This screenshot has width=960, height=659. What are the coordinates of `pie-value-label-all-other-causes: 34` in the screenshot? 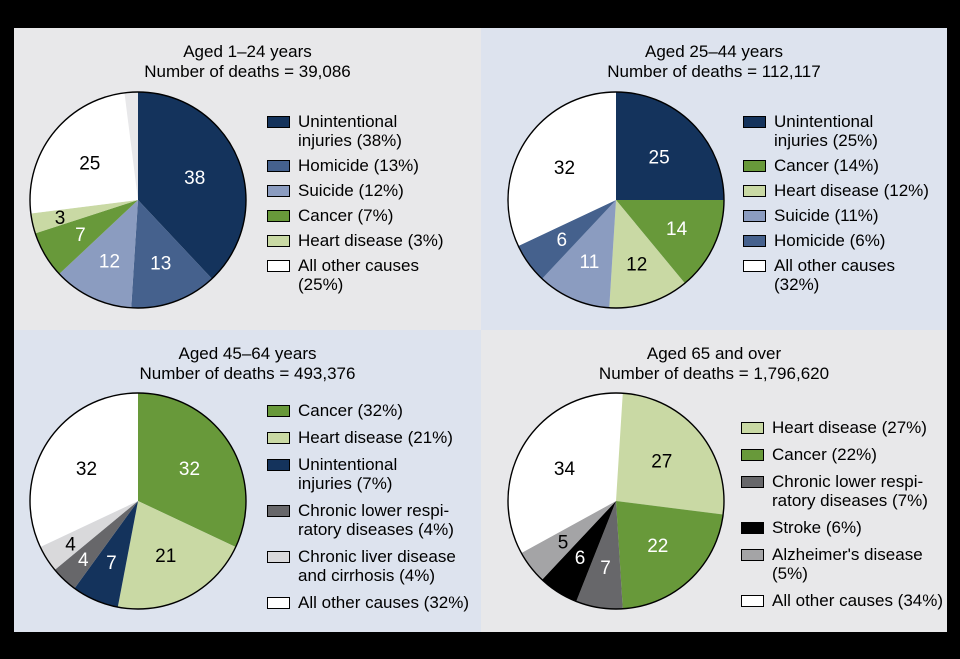 It's located at (565, 469).